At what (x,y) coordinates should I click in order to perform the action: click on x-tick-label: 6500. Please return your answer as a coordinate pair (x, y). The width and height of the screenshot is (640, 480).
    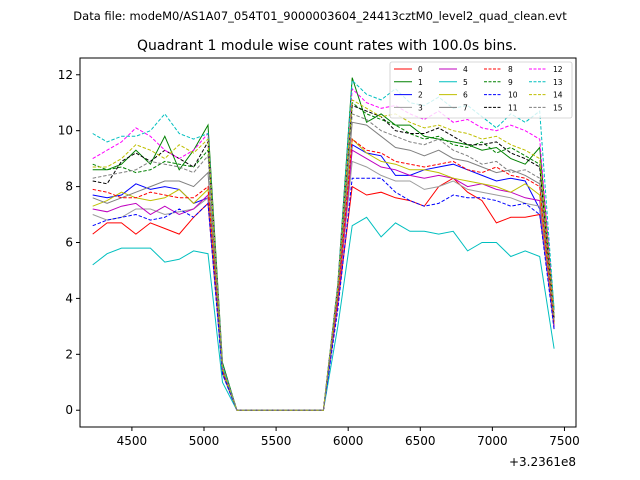
    Looking at the image, I should click on (420, 441).